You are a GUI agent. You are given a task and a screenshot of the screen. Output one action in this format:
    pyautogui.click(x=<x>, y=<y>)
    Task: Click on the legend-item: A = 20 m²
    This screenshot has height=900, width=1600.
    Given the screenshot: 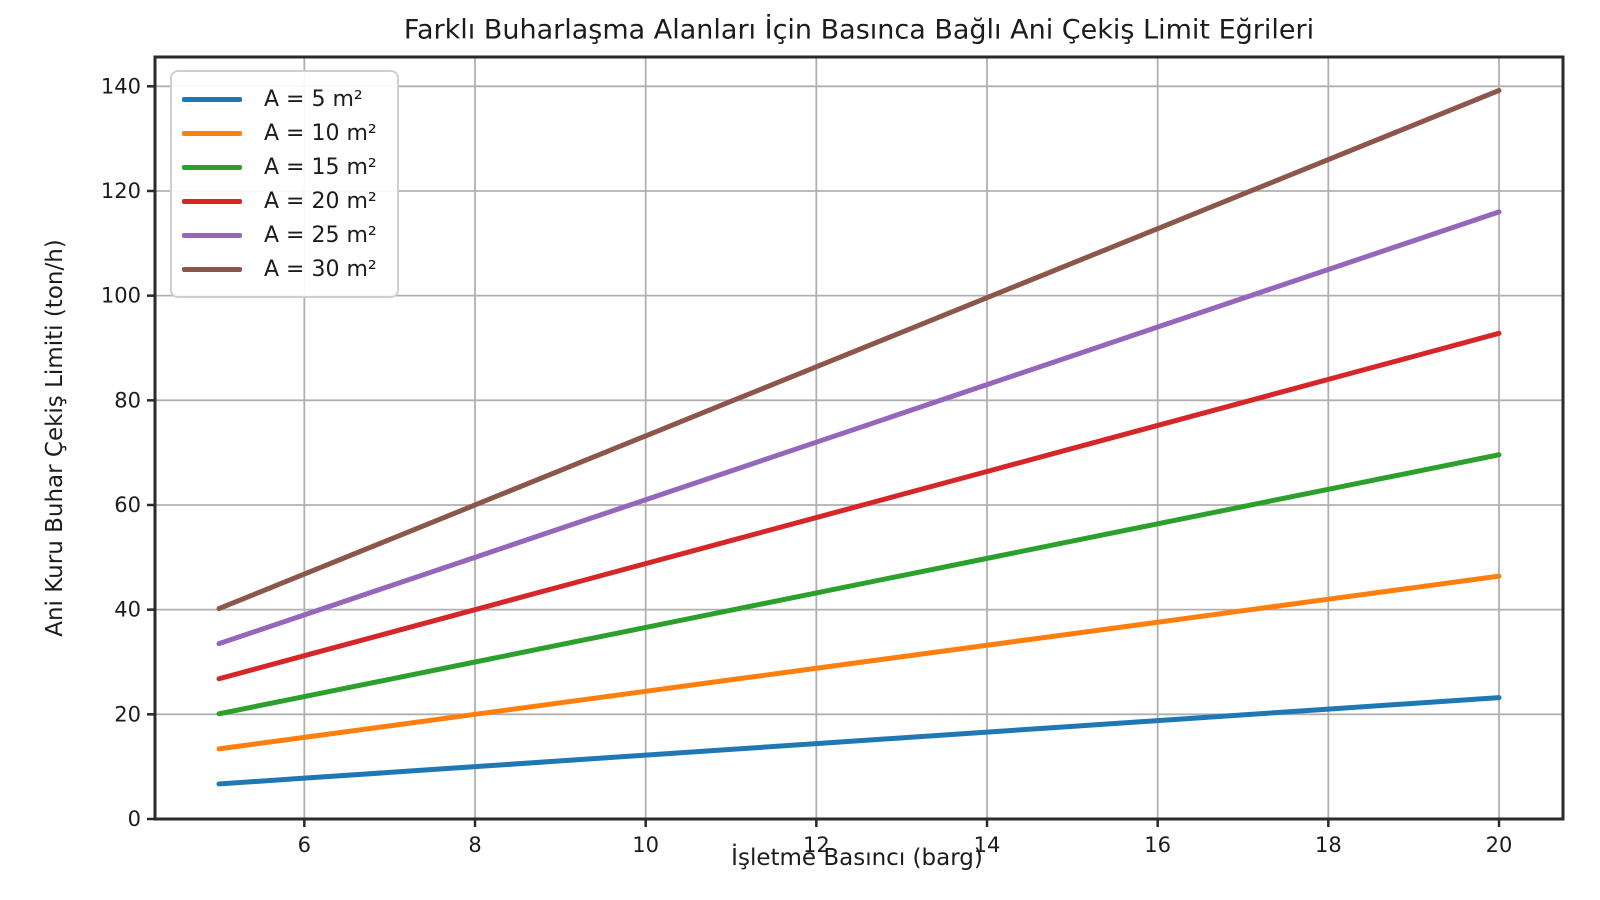 What is the action you would take?
    pyautogui.click(x=279, y=201)
    